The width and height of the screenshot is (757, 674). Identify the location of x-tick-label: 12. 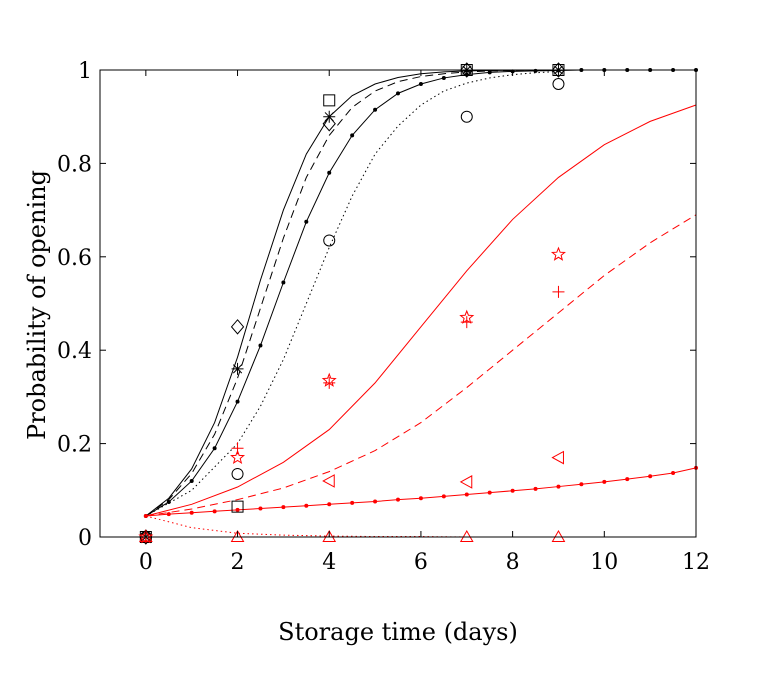
(696, 562).